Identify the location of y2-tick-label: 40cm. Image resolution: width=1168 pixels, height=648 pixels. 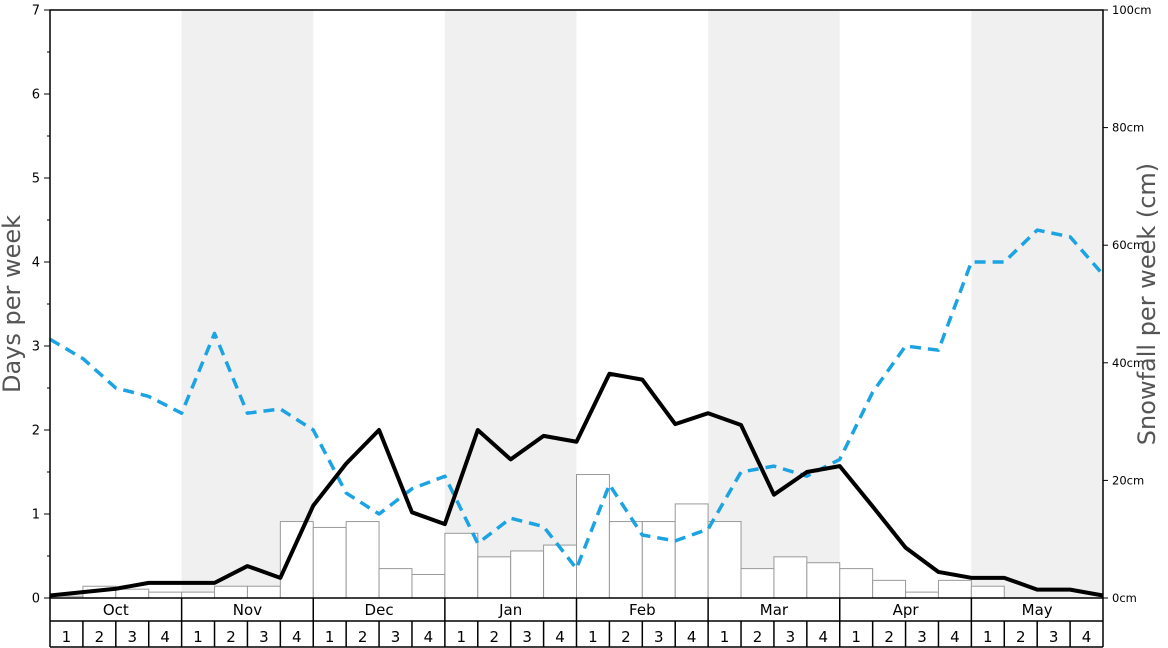
(1128, 363).